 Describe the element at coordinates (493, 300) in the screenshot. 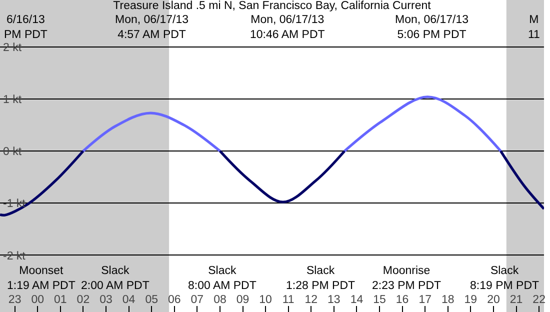

I see `x-tick-label: 20` at that location.